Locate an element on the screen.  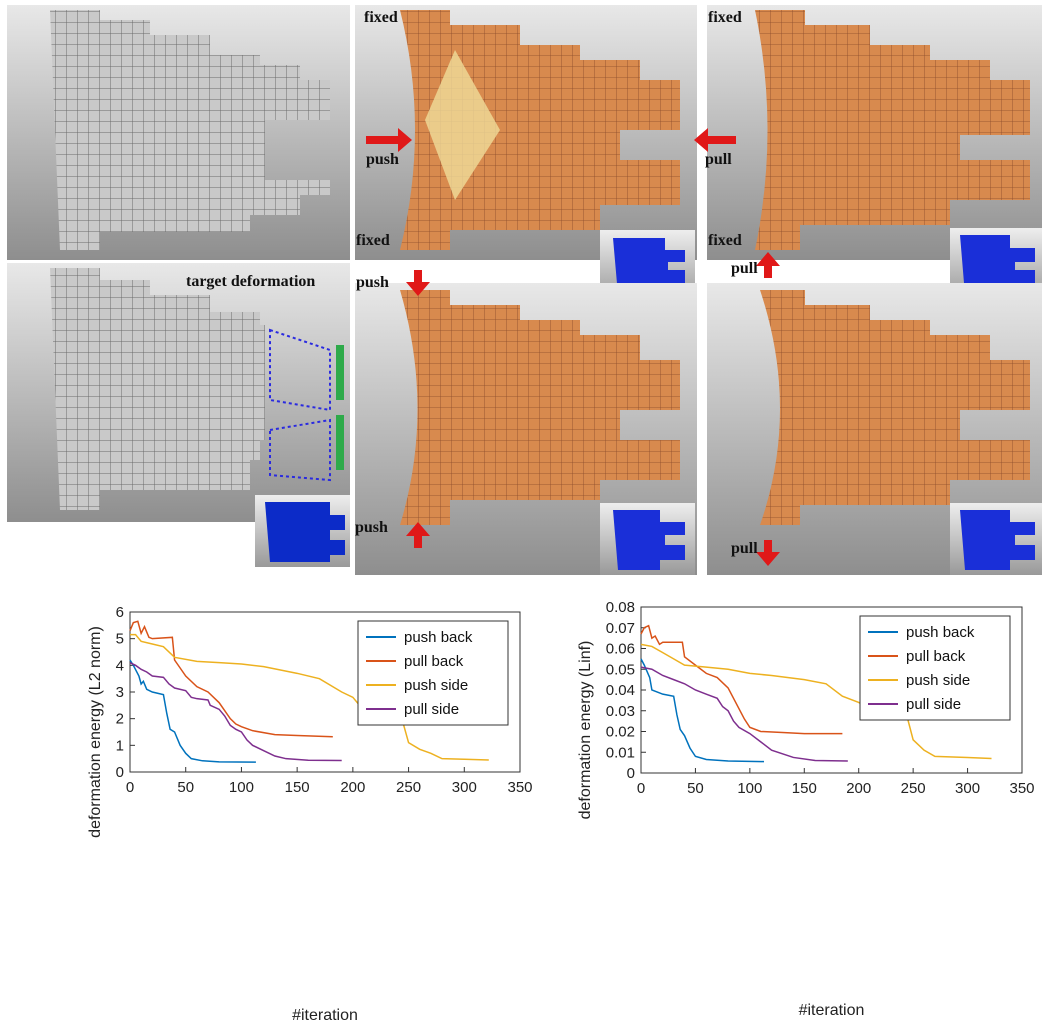
y-tick-label: 0.03 is located at coordinates (620, 711).